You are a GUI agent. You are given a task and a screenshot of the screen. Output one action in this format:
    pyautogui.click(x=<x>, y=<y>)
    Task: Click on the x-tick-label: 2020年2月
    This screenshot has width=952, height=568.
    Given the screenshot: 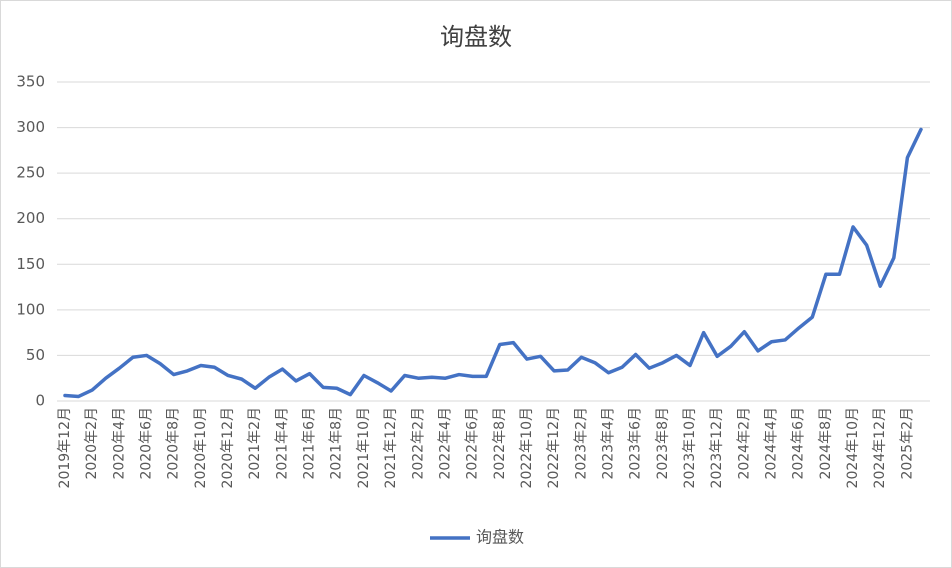 What is the action you would take?
    pyautogui.click(x=92, y=443)
    